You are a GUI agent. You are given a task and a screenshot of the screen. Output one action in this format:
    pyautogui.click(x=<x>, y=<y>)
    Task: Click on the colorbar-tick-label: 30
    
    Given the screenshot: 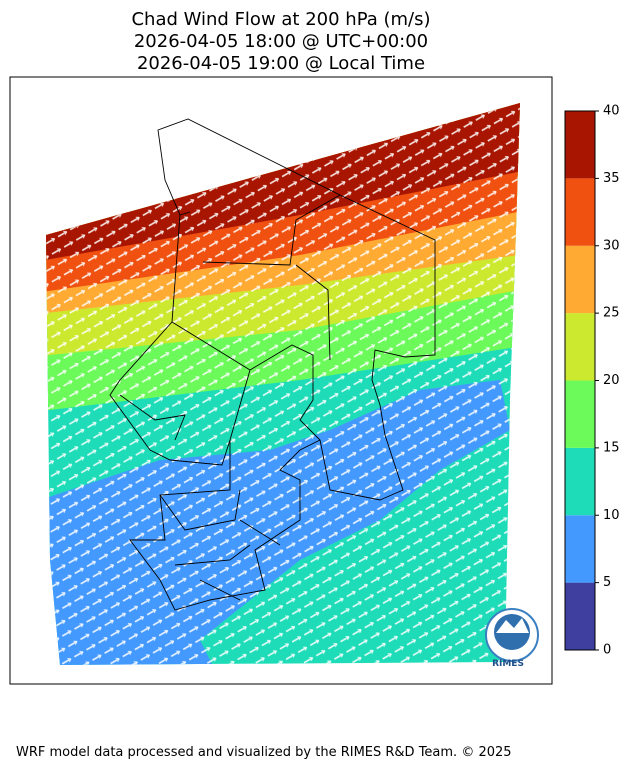 What is the action you would take?
    pyautogui.click(x=611, y=245)
    